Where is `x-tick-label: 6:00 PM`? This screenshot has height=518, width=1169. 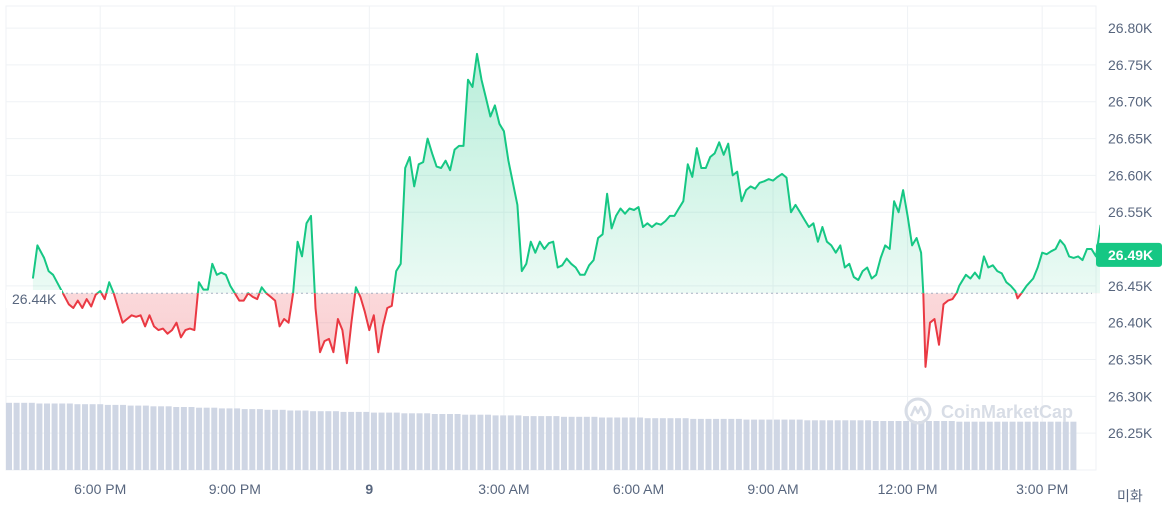 x-tick-label: 6:00 PM is located at coordinates (100, 489).